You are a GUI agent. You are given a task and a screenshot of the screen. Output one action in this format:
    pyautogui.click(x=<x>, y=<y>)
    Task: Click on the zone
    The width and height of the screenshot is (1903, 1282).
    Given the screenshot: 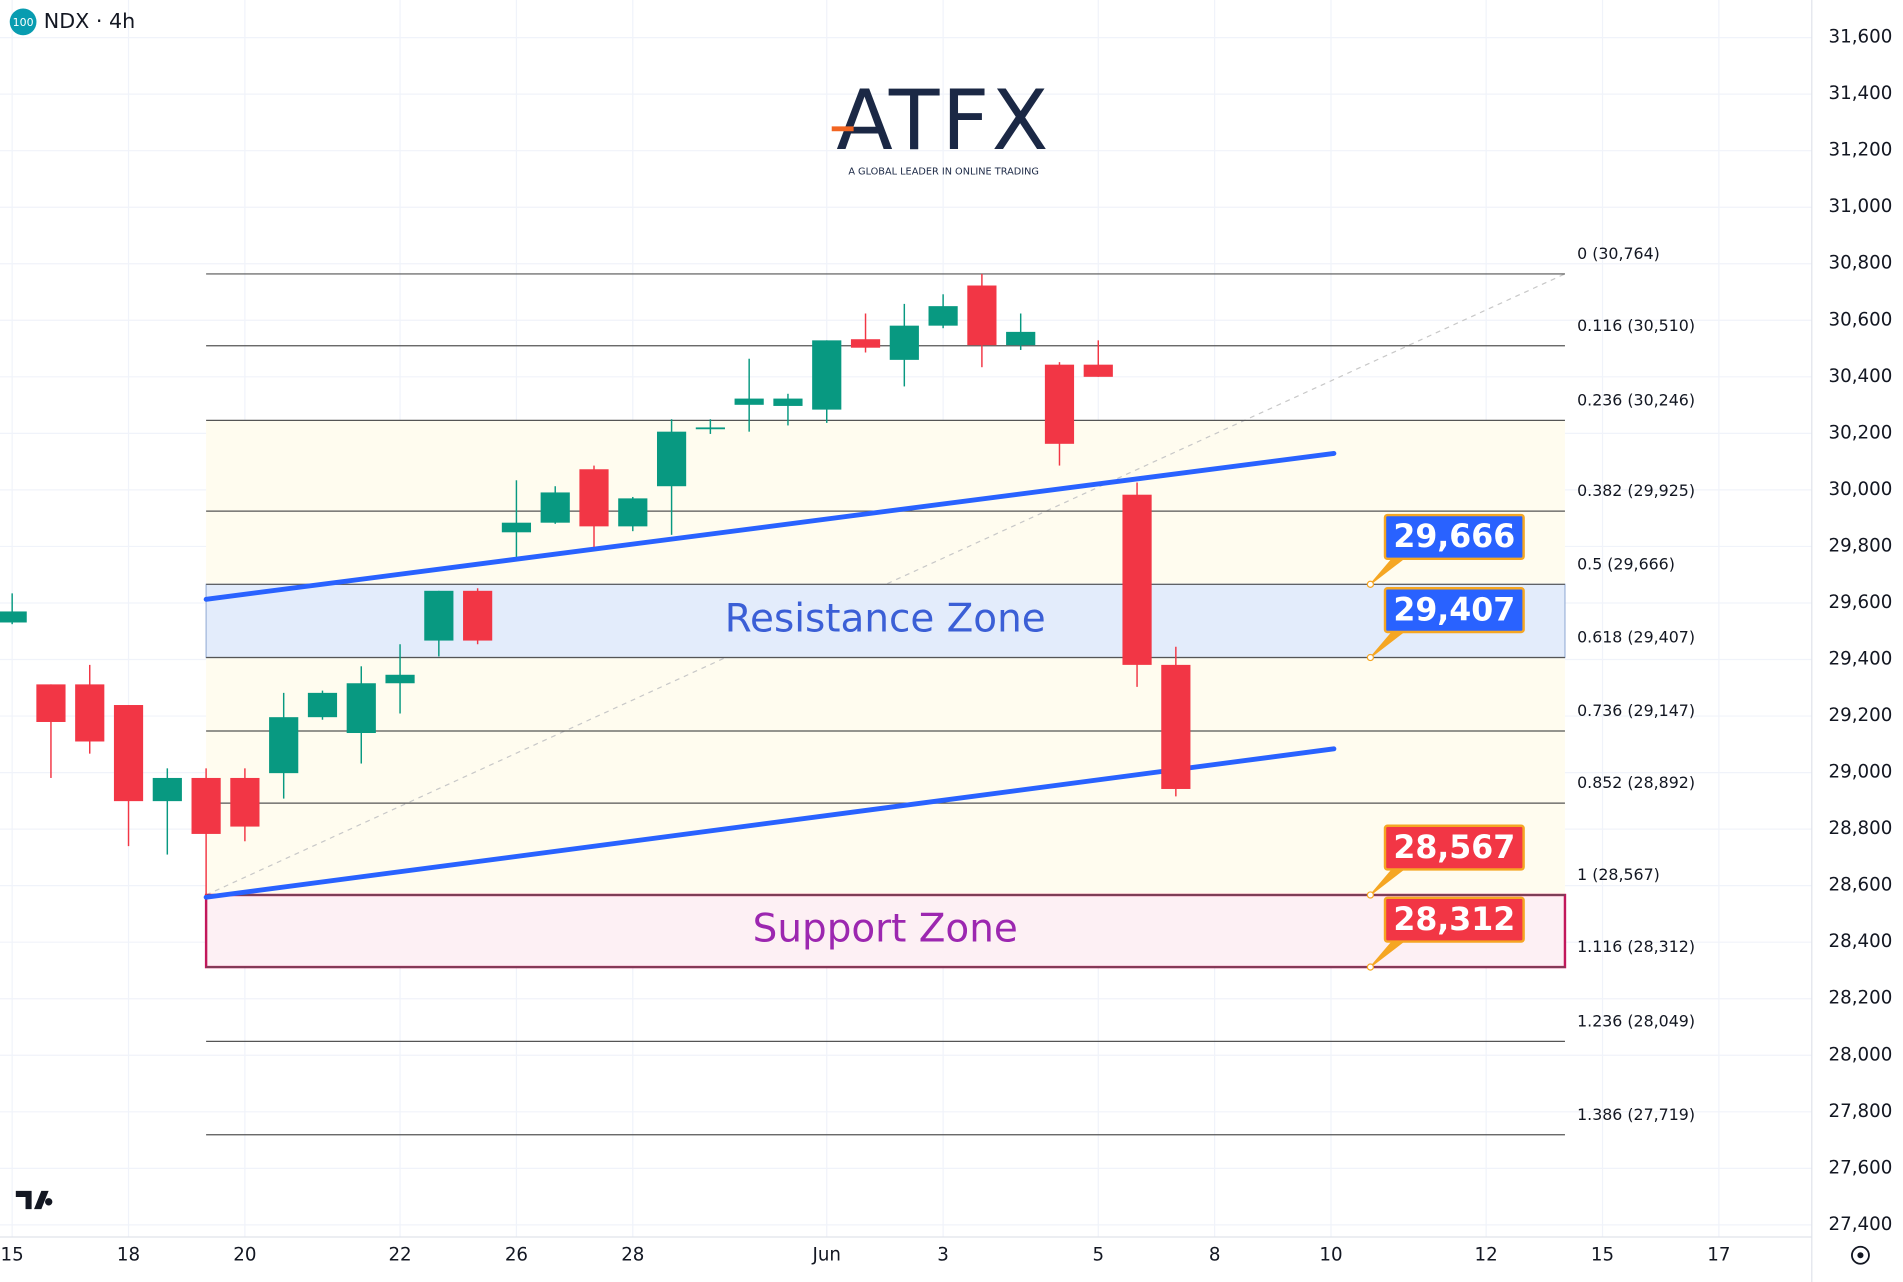 What is the action you would take?
    pyautogui.click(x=885, y=931)
    